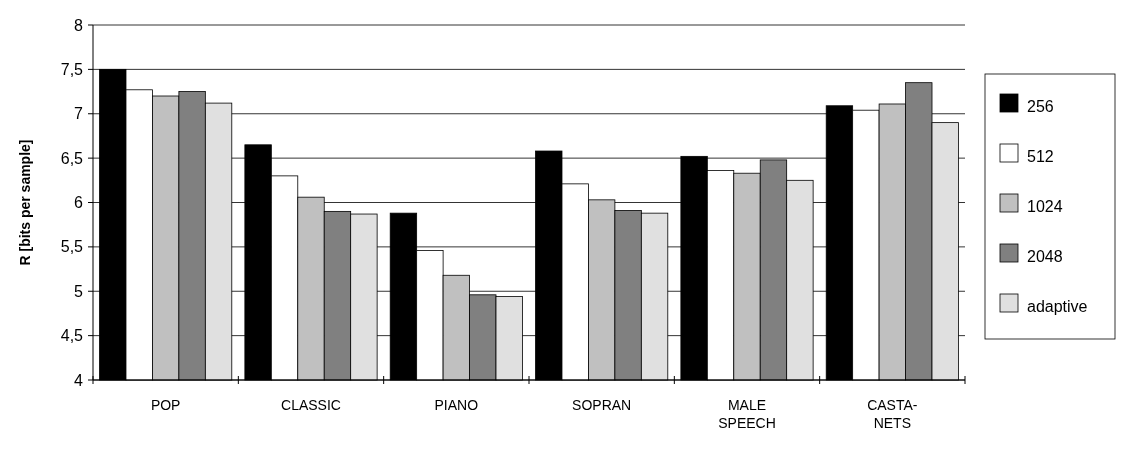 The image size is (1128, 468). I want to click on y-tick-label: 5,5, so click(72, 247).